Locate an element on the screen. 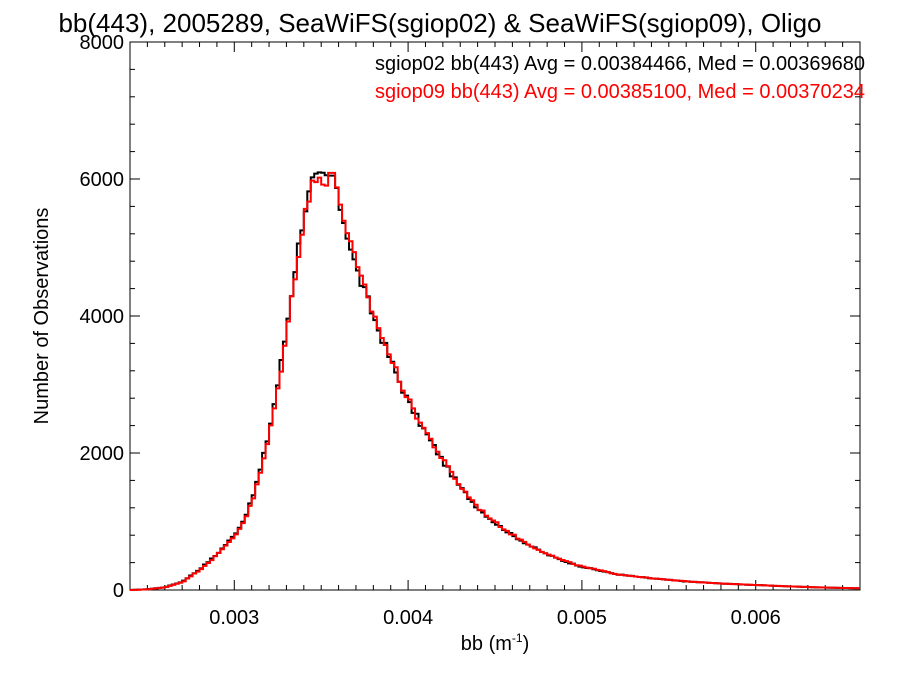 This screenshot has width=900, height=675. x-axis-label: bb (m-1) is located at coordinates (495, 643).